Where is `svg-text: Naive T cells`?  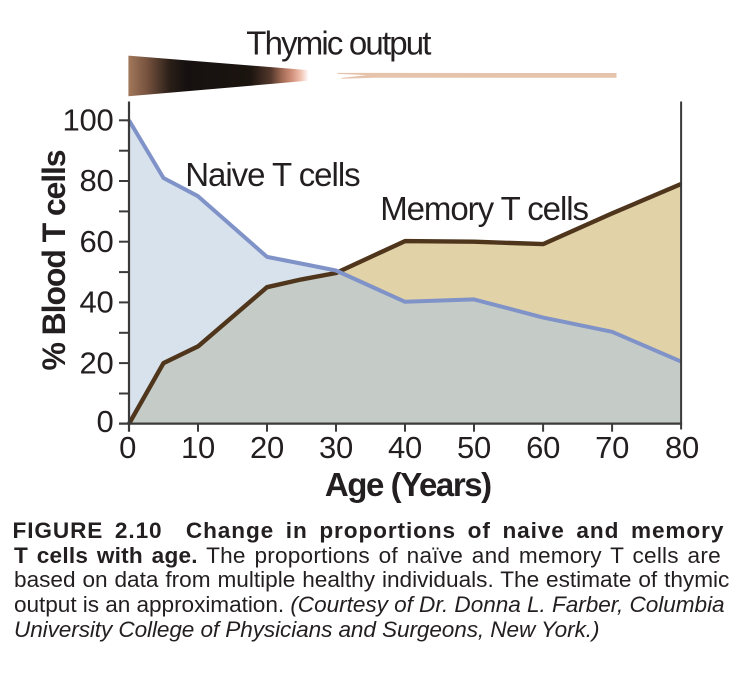
svg-text: Naive T cells is located at coordinates (272, 174).